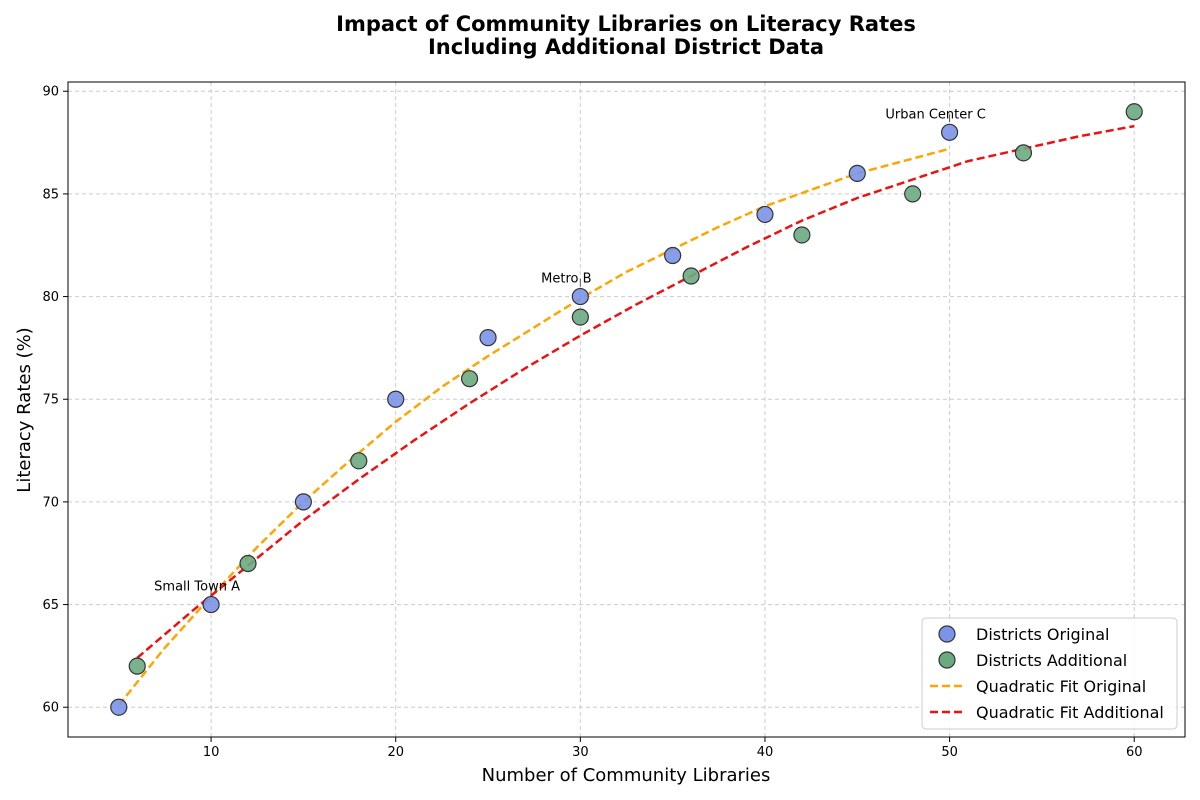  Describe the element at coordinates (626, 47) in the screenshot. I see `chart-title-line-2: Including Additional District Data` at that location.